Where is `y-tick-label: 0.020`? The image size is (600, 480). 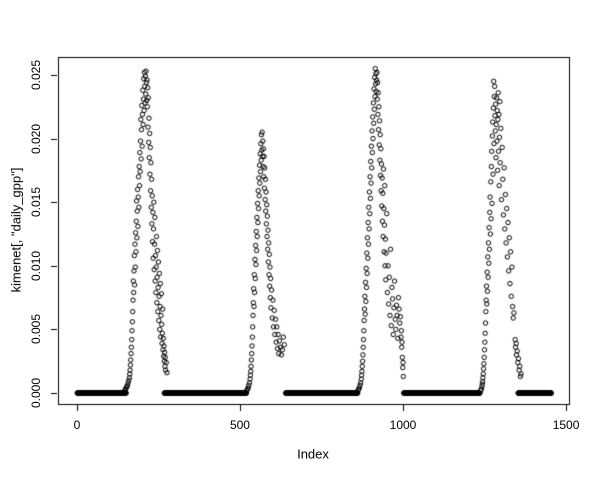 y-tick-label: 0.020 is located at coordinates (36, 138).